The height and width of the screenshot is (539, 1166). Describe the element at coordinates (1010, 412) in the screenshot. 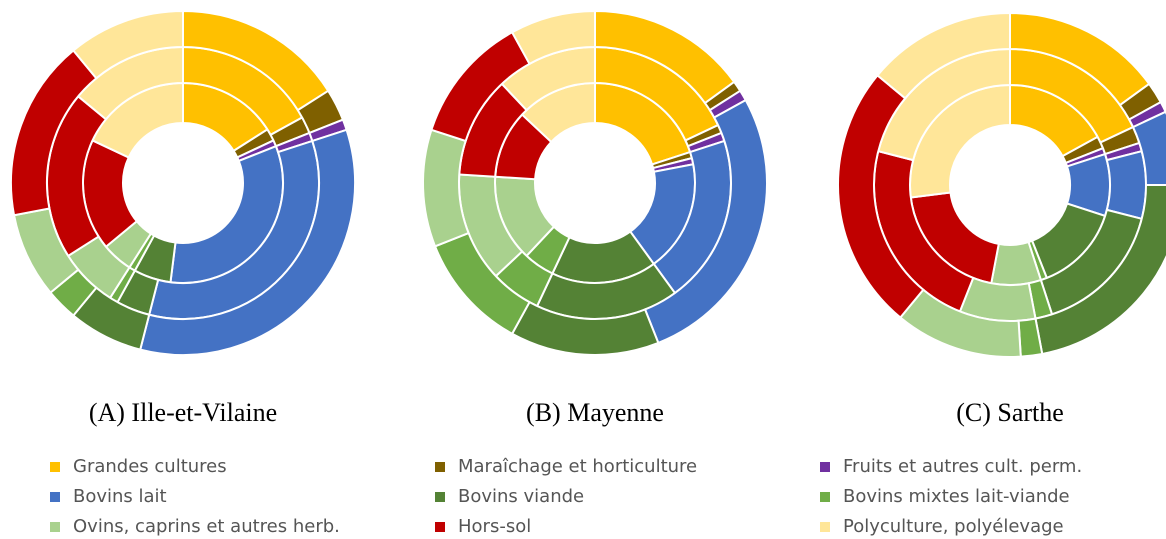

I see `chart-title: (C) Sarthe` at that location.